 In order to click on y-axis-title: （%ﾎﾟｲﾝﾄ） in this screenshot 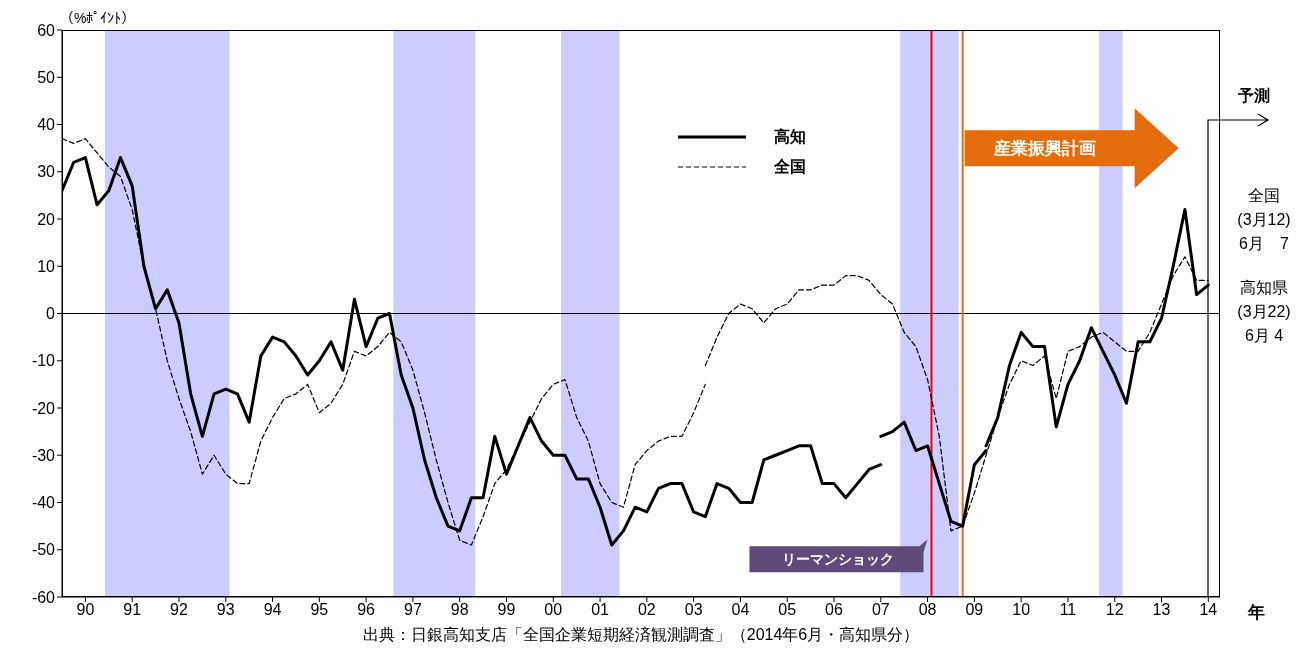, I will do `click(98, 18)`.